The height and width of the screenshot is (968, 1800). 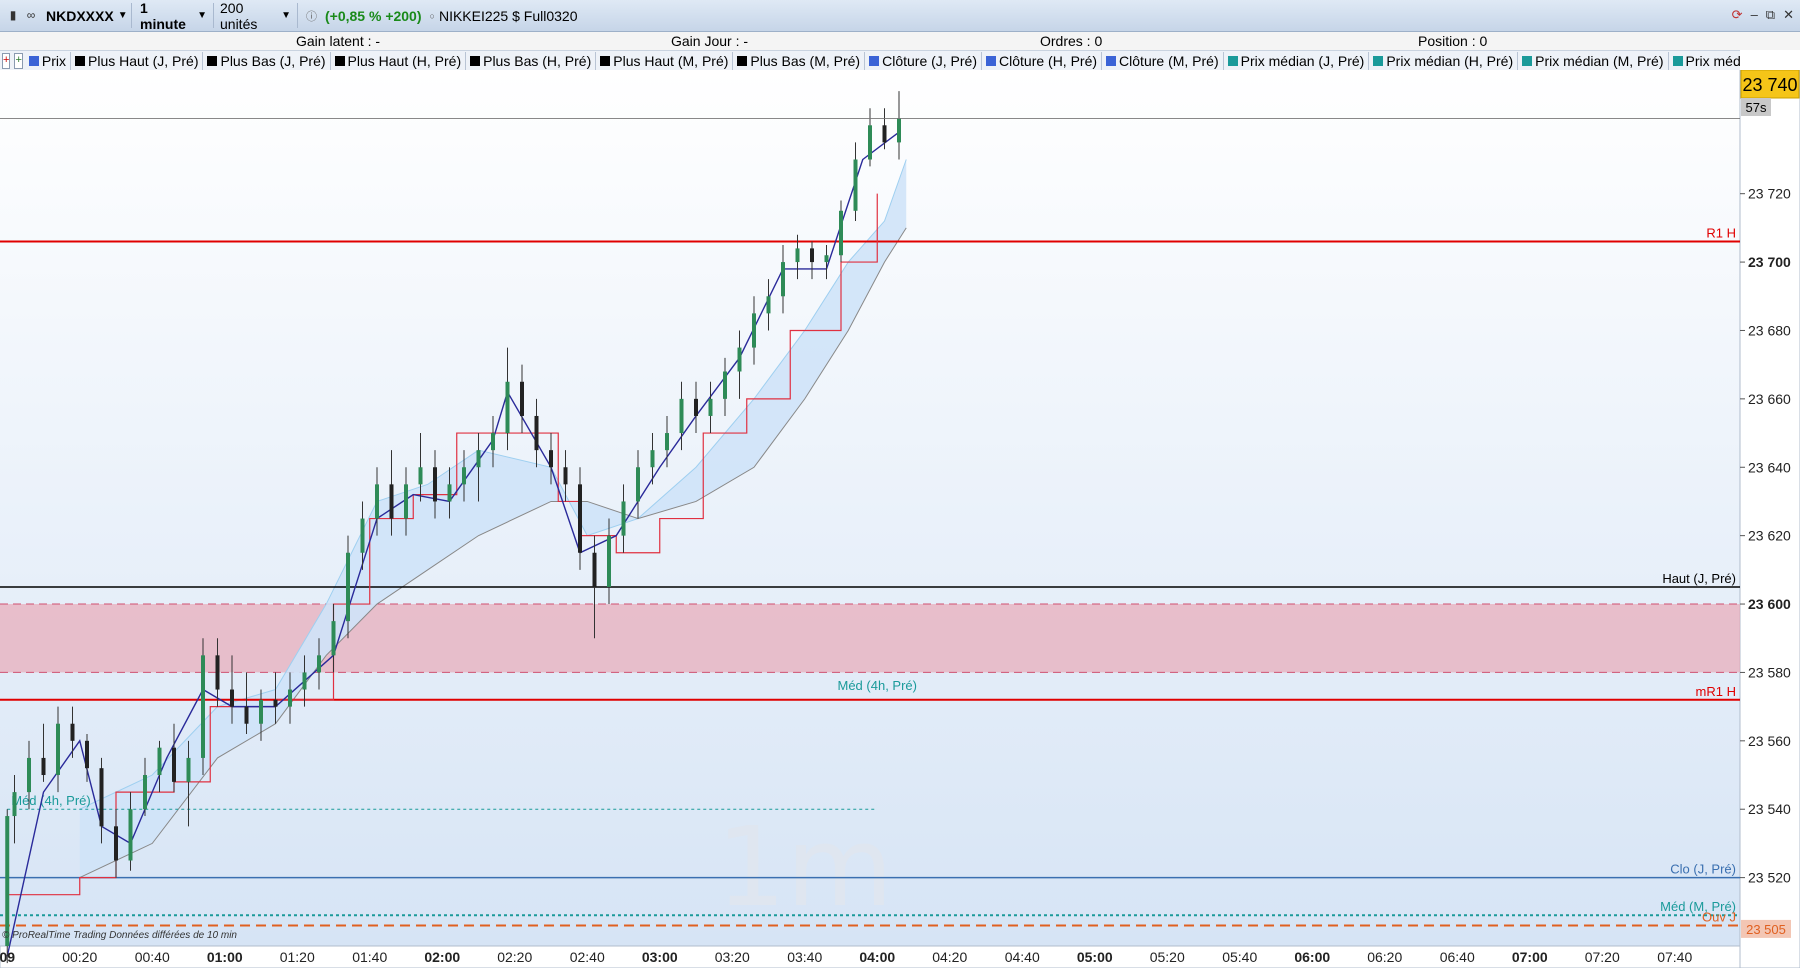 What do you see at coordinates (1788, 14) in the screenshot?
I see `close-icon: ✕` at bounding box center [1788, 14].